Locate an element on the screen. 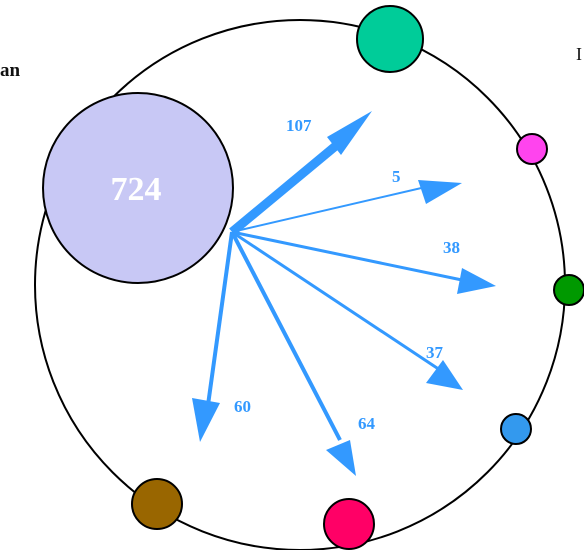 This screenshot has height=550, width=584. arrow-64: 64 is located at coordinates (303, 353).